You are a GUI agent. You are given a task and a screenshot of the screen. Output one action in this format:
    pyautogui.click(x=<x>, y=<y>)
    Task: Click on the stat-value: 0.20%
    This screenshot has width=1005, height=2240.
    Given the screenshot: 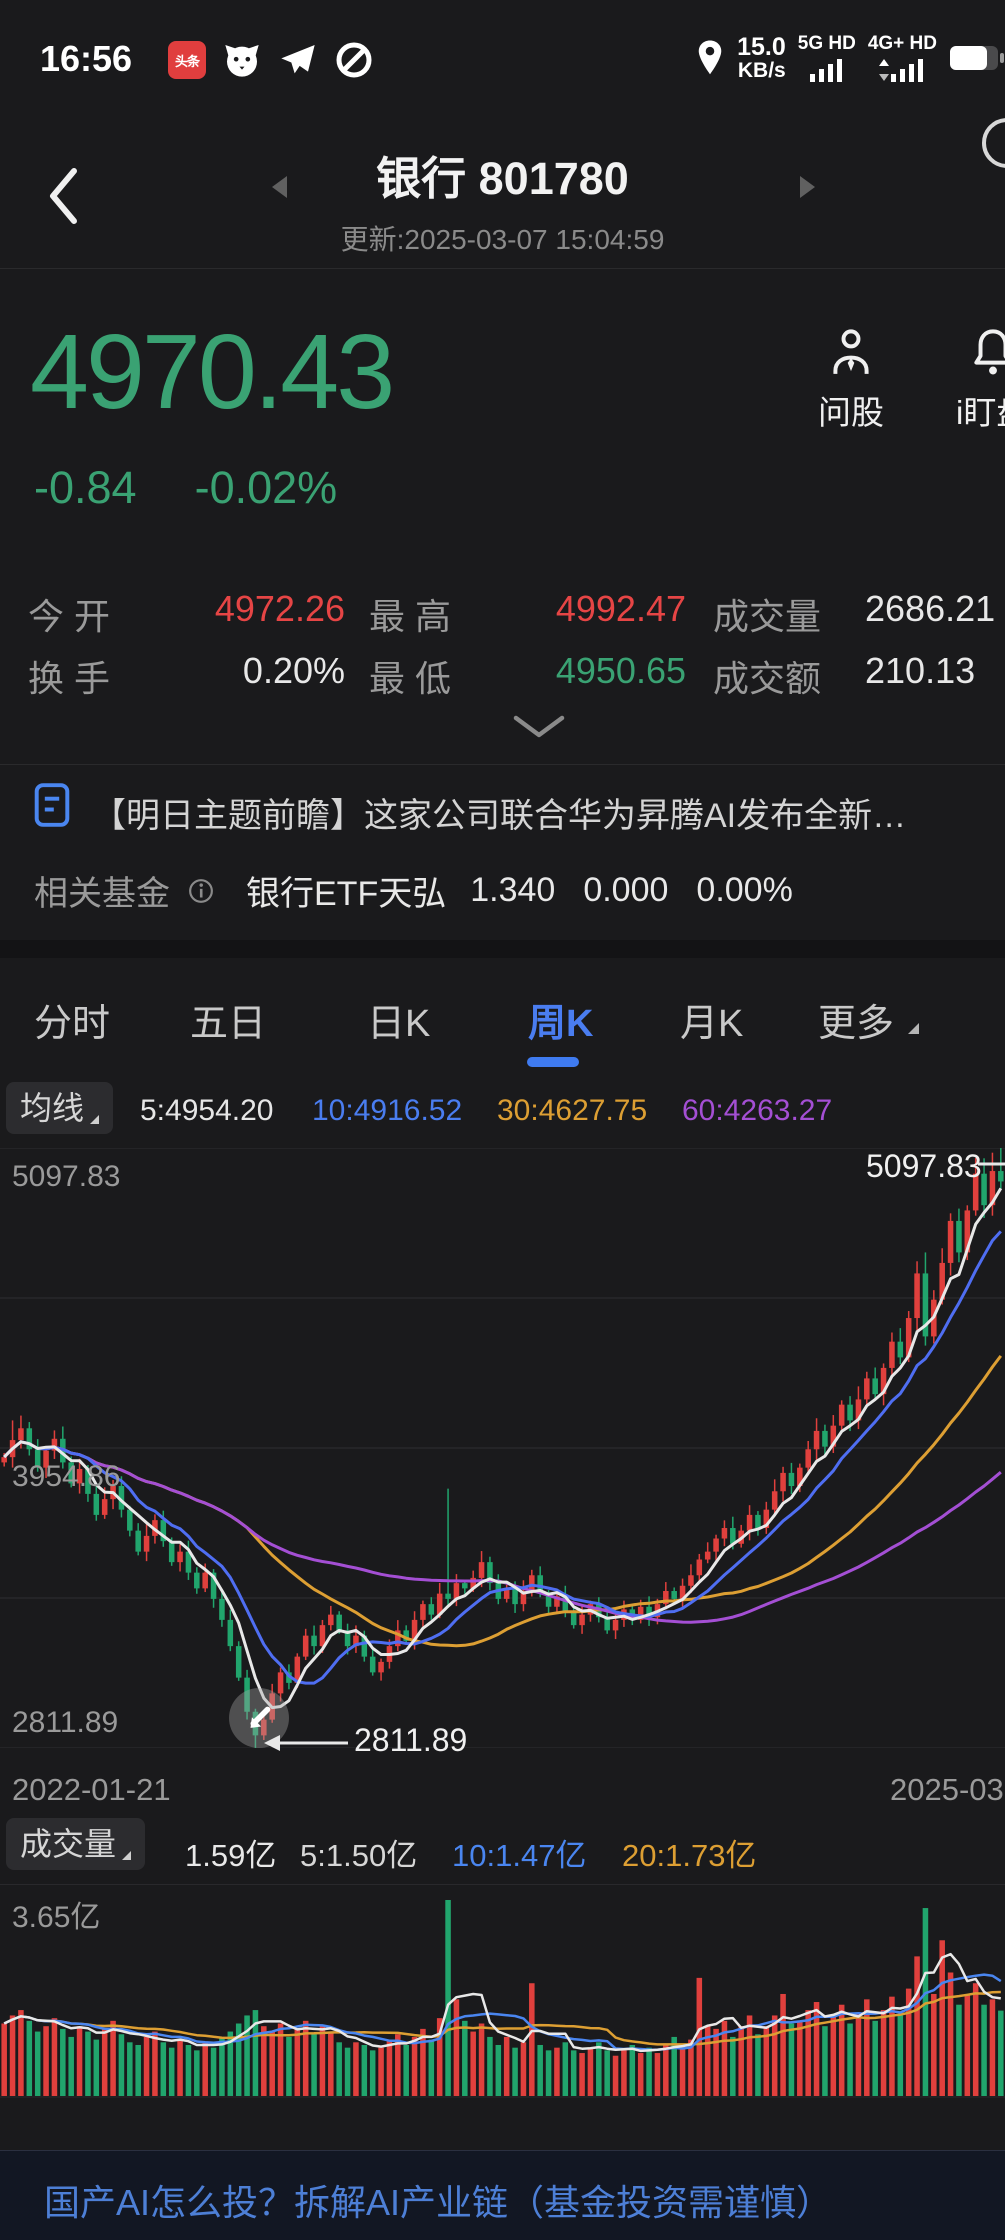 What is the action you would take?
    pyautogui.click(x=293, y=670)
    